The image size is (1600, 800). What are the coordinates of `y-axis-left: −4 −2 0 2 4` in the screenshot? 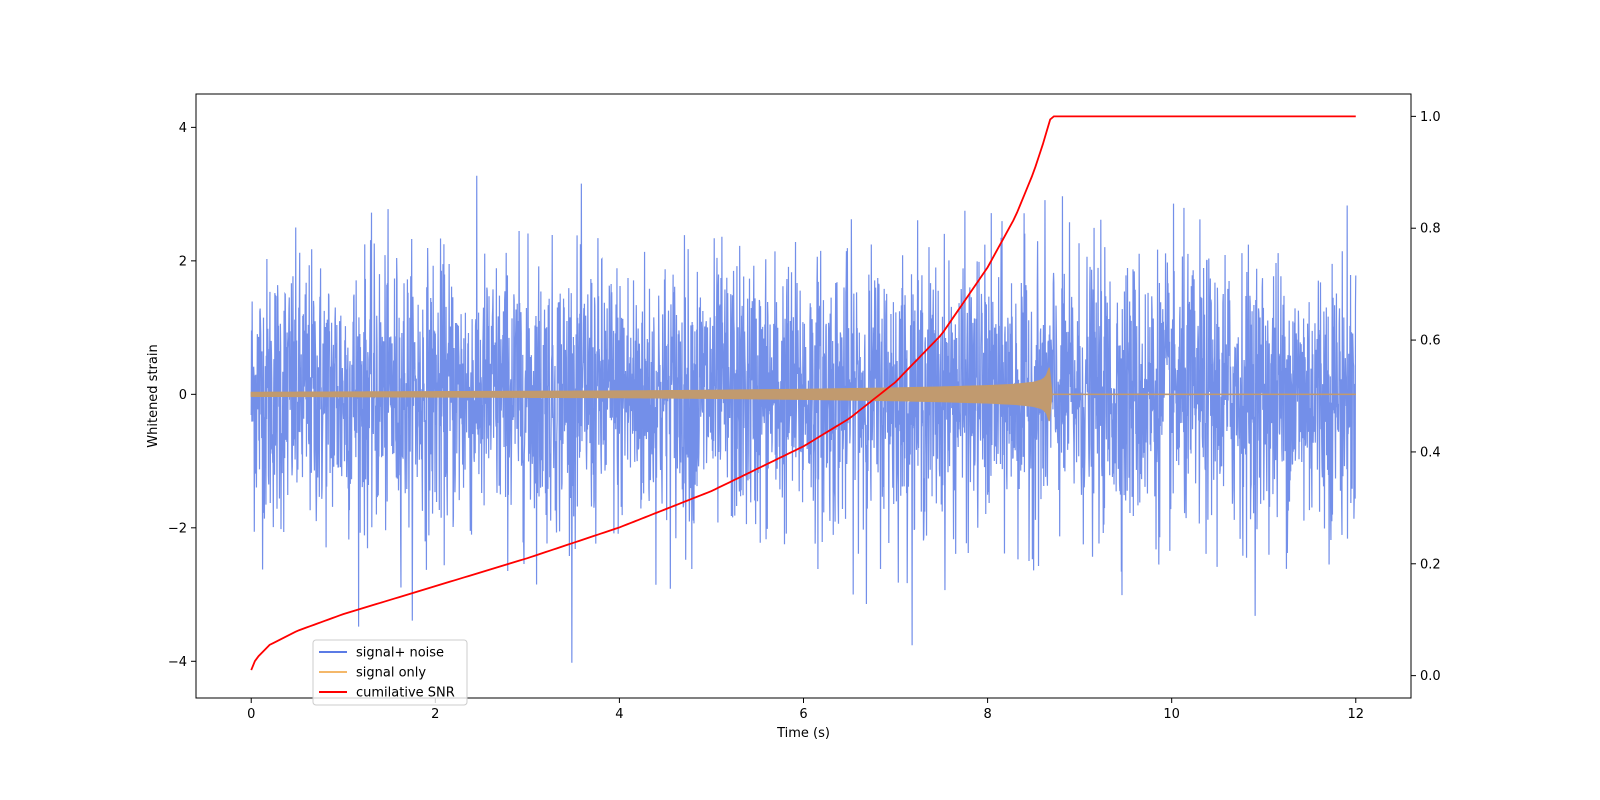 It's located at (182, 395).